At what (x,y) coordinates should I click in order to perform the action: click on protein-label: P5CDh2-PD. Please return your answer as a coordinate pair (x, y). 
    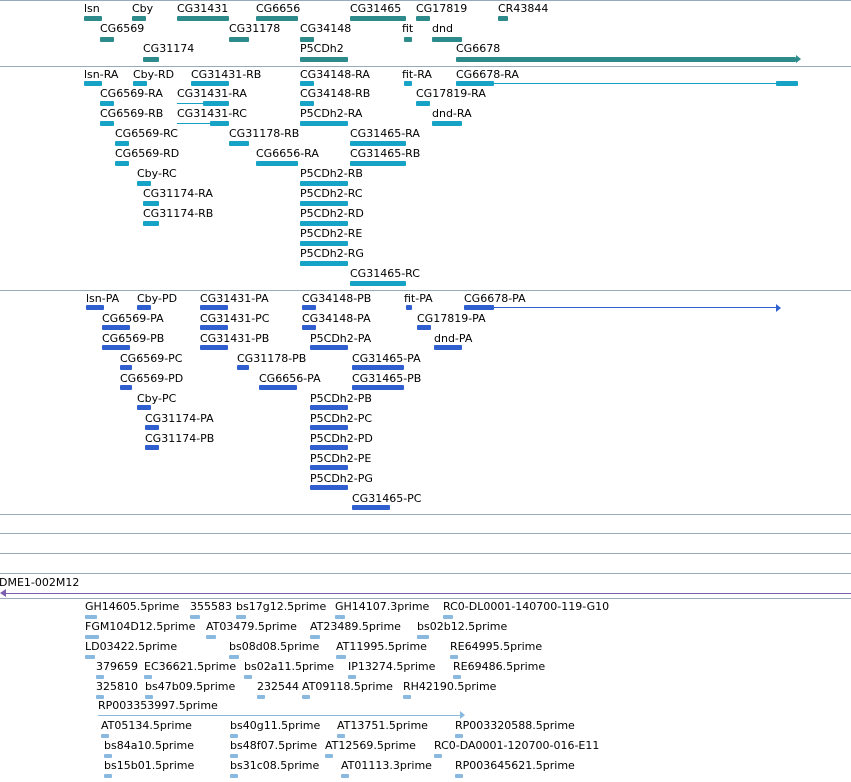
    Looking at the image, I should click on (341, 438).